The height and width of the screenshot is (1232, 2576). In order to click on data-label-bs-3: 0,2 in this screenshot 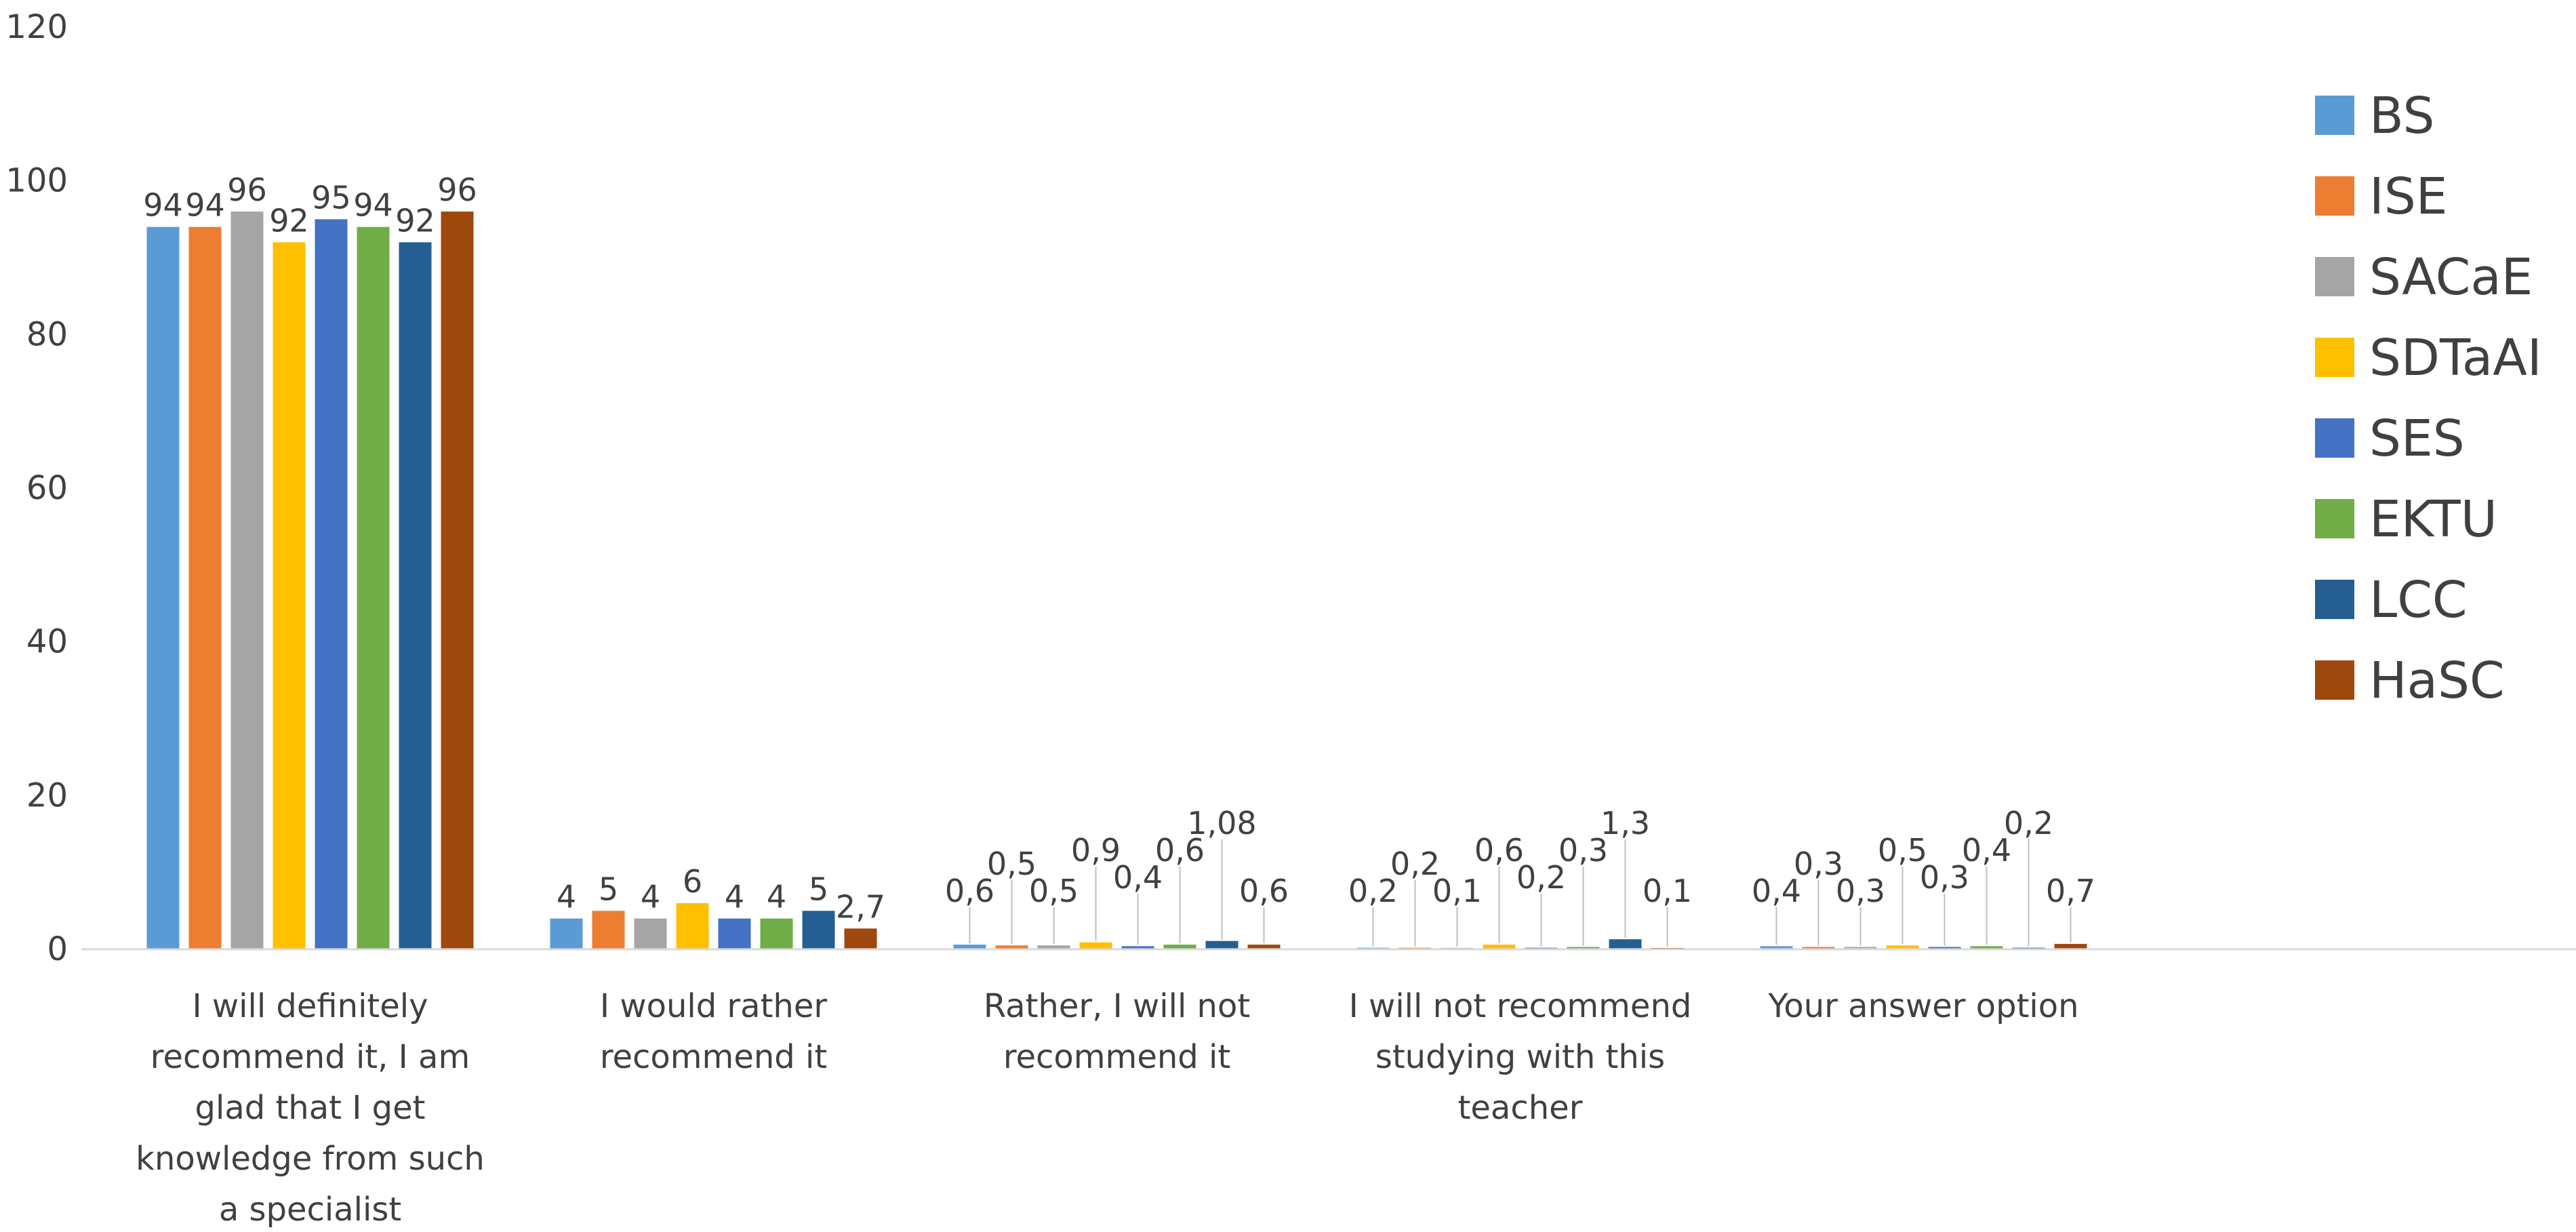, I will do `click(1373, 891)`.